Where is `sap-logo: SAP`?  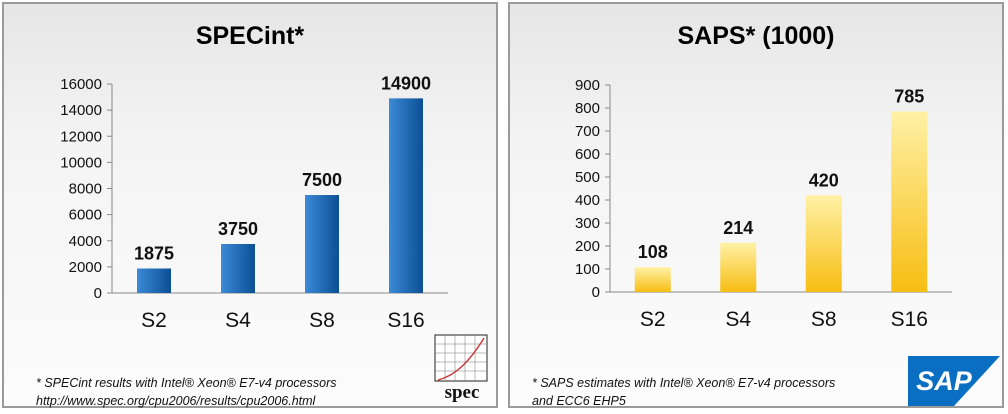
sap-logo: SAP is located at coordinates (954, 381).